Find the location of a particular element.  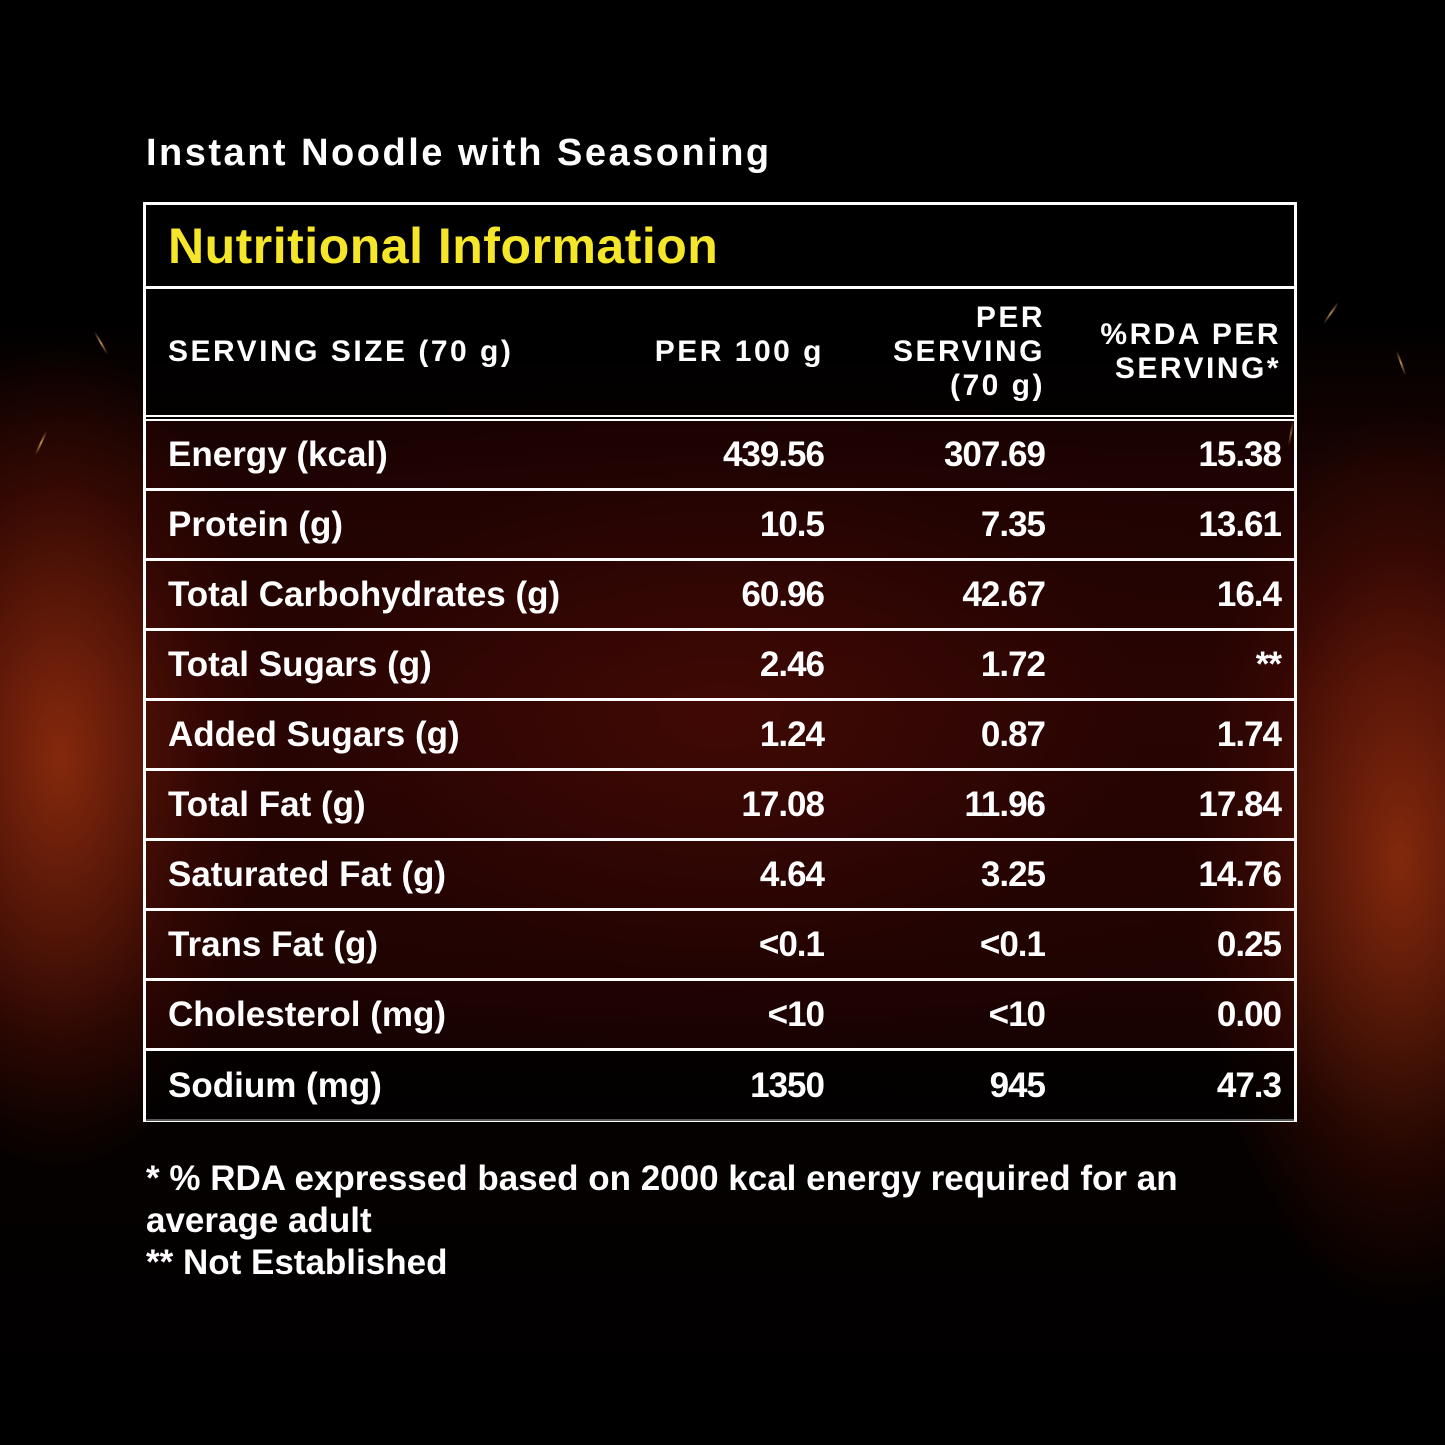

value-per-serving: 945 is located at coordinates (1017, 1085).